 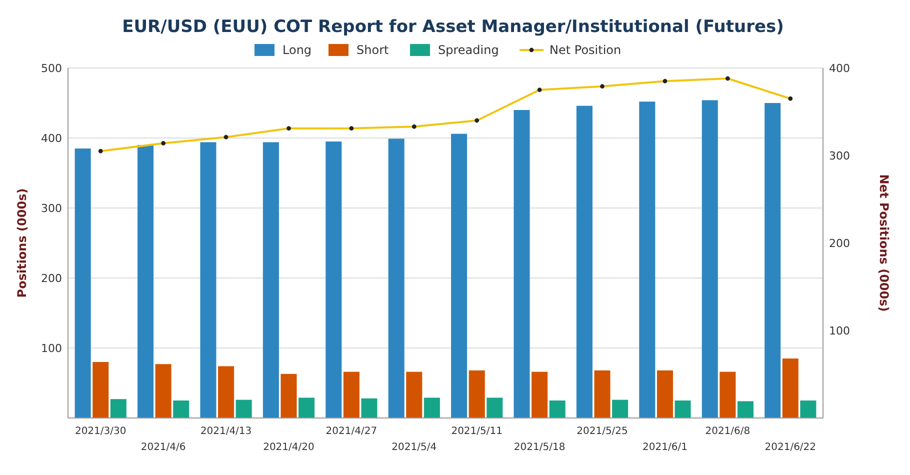 I want to click on x-tick-label: 2021/4/13, so click(x=226, y=431).